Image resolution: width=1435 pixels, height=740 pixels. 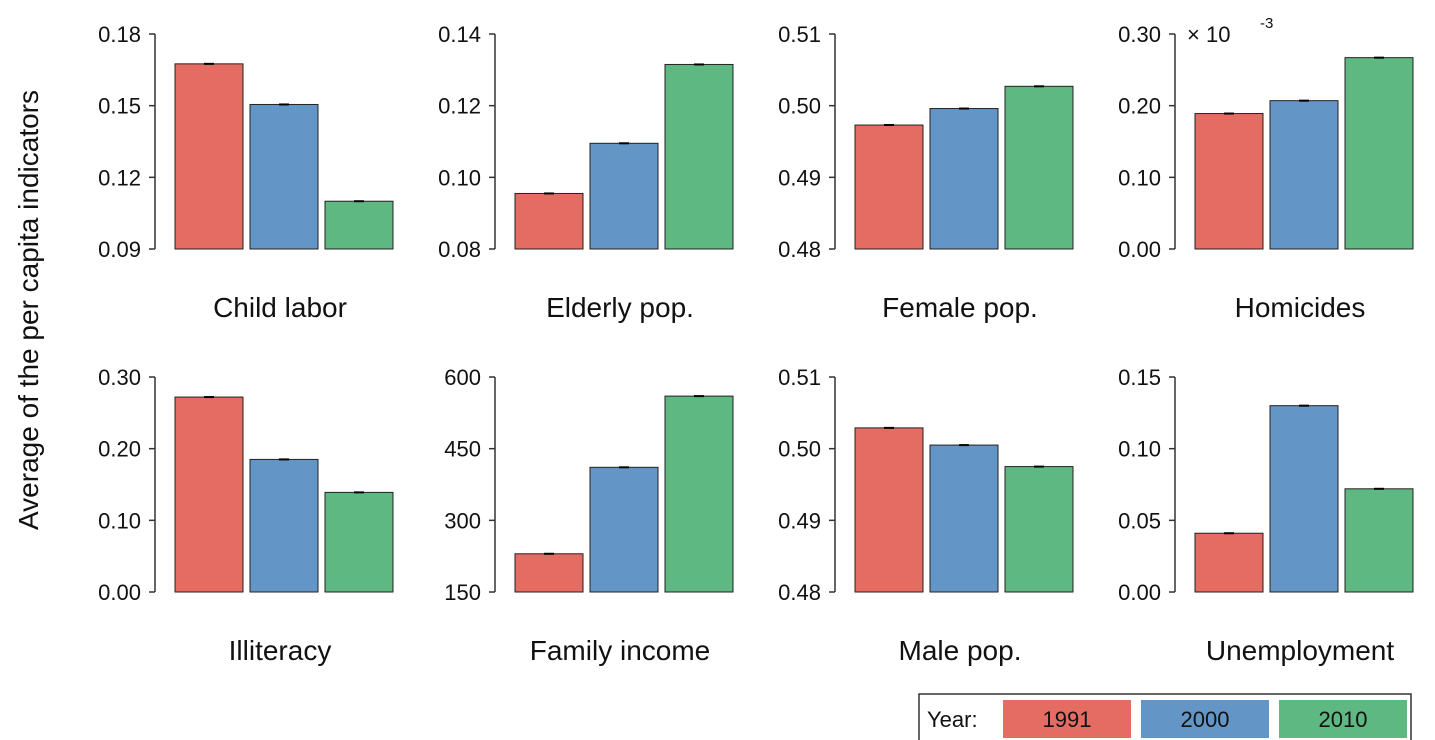 I want to click on bar-child-labor-2010, so click(x=359, y=225).